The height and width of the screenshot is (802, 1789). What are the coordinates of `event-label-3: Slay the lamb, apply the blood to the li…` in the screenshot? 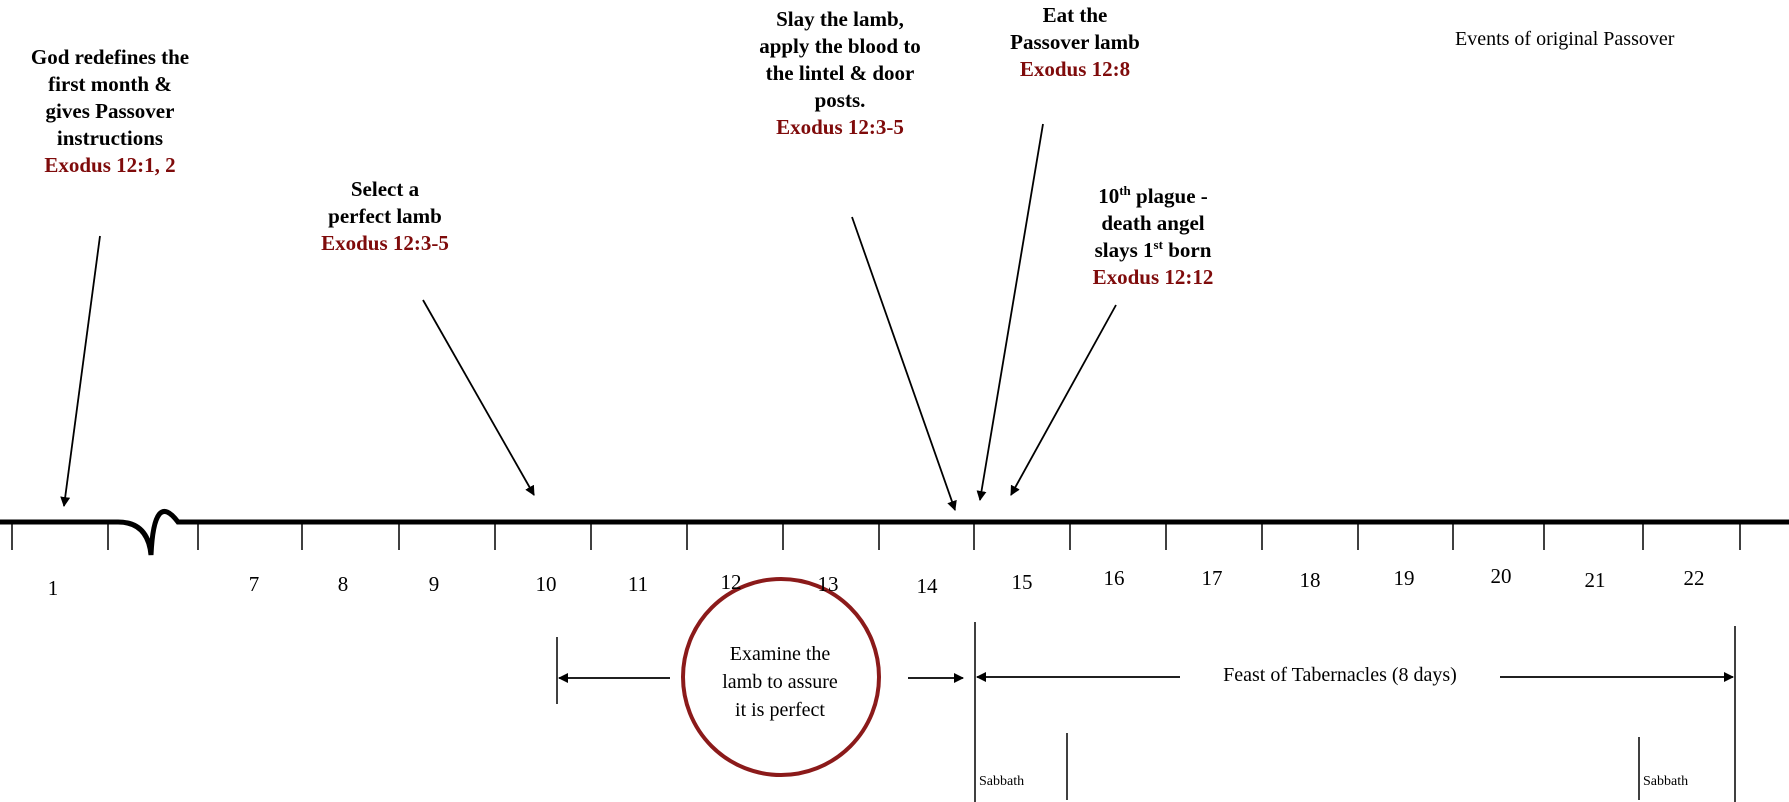 It's located at (840, 73).